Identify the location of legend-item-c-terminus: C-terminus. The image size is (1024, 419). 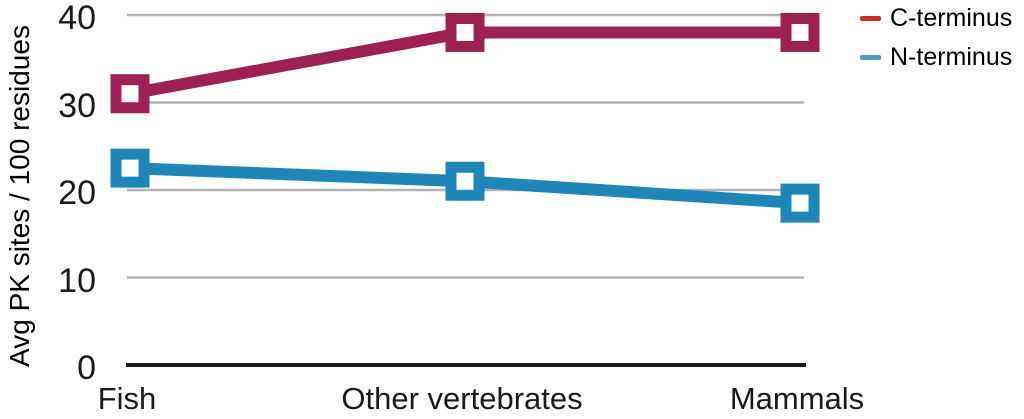
(936, 18).